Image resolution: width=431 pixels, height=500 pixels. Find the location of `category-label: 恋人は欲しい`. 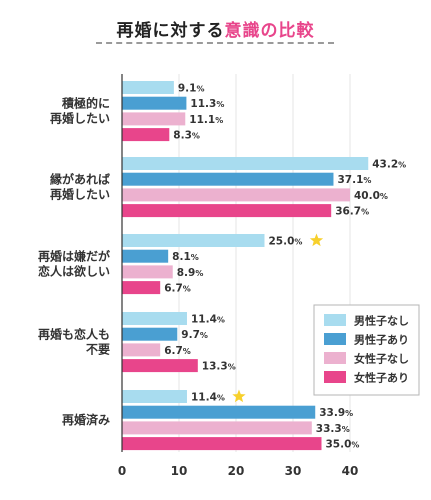

category-label: 恋人は欲しい is located at coordinates (74, 271).